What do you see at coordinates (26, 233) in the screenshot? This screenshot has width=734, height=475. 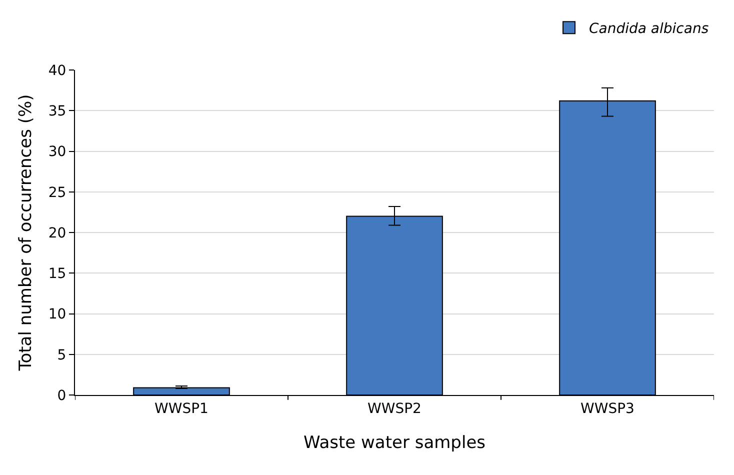 I see `y-axis-title: Total number of occurrences (%)` at bounding box center [26, 233].